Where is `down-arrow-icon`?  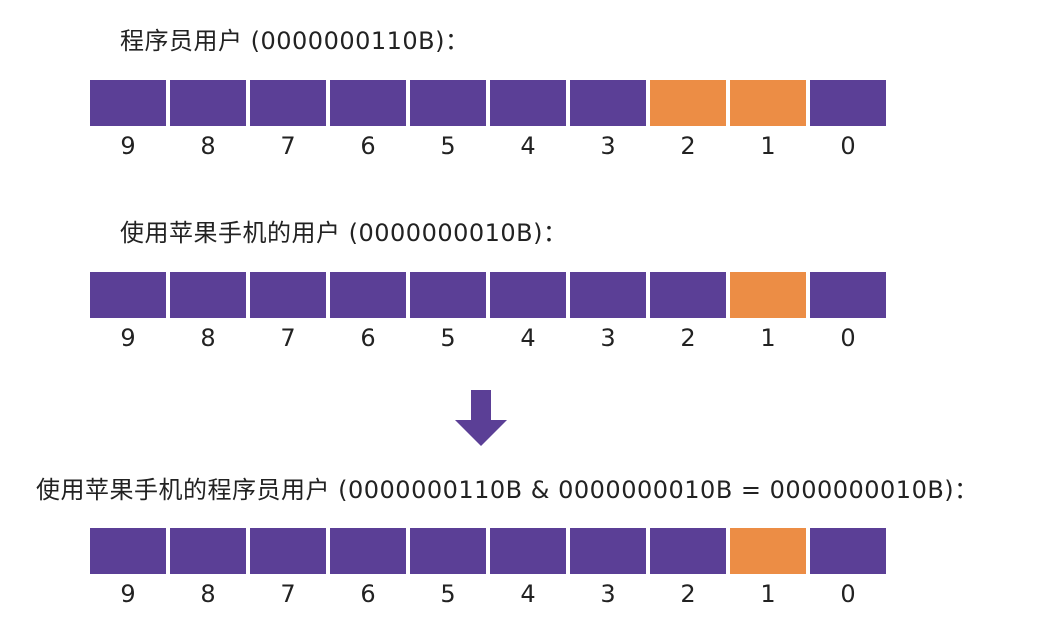
down-arrow-icon is located at coordinates (481, 418).